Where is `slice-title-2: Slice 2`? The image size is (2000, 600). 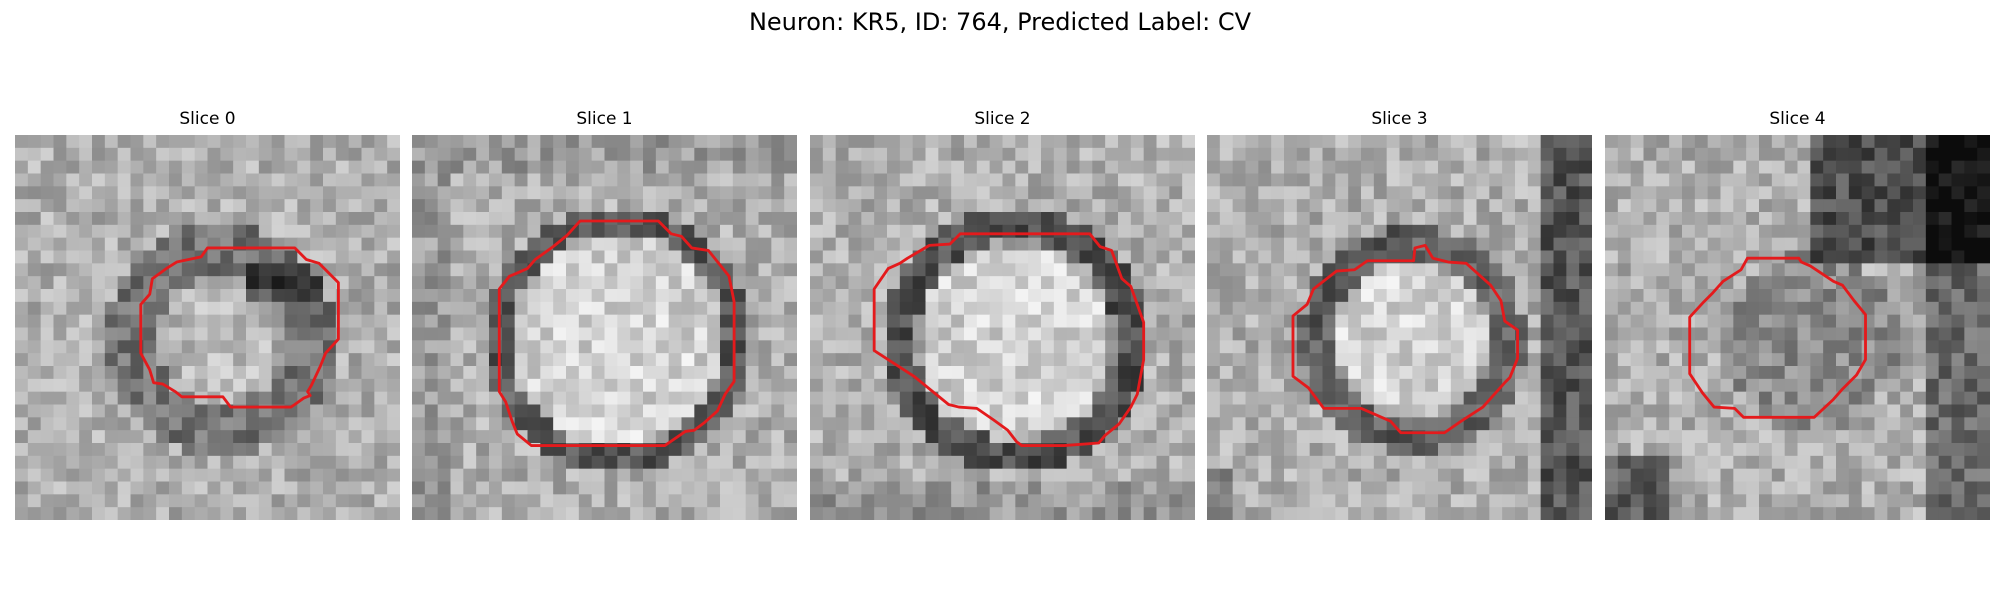
slice-title-2: Slice 2 is located at coordinates (1002, 119).